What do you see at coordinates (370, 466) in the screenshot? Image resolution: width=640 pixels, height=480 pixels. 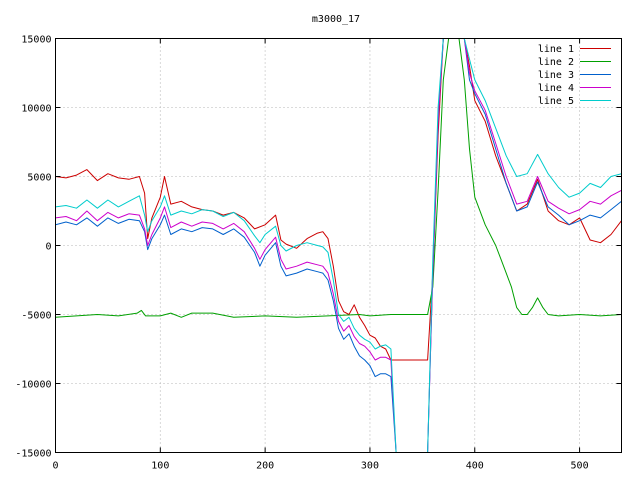 I see `x-tick-label: 300` at bounding box center [370, 466].